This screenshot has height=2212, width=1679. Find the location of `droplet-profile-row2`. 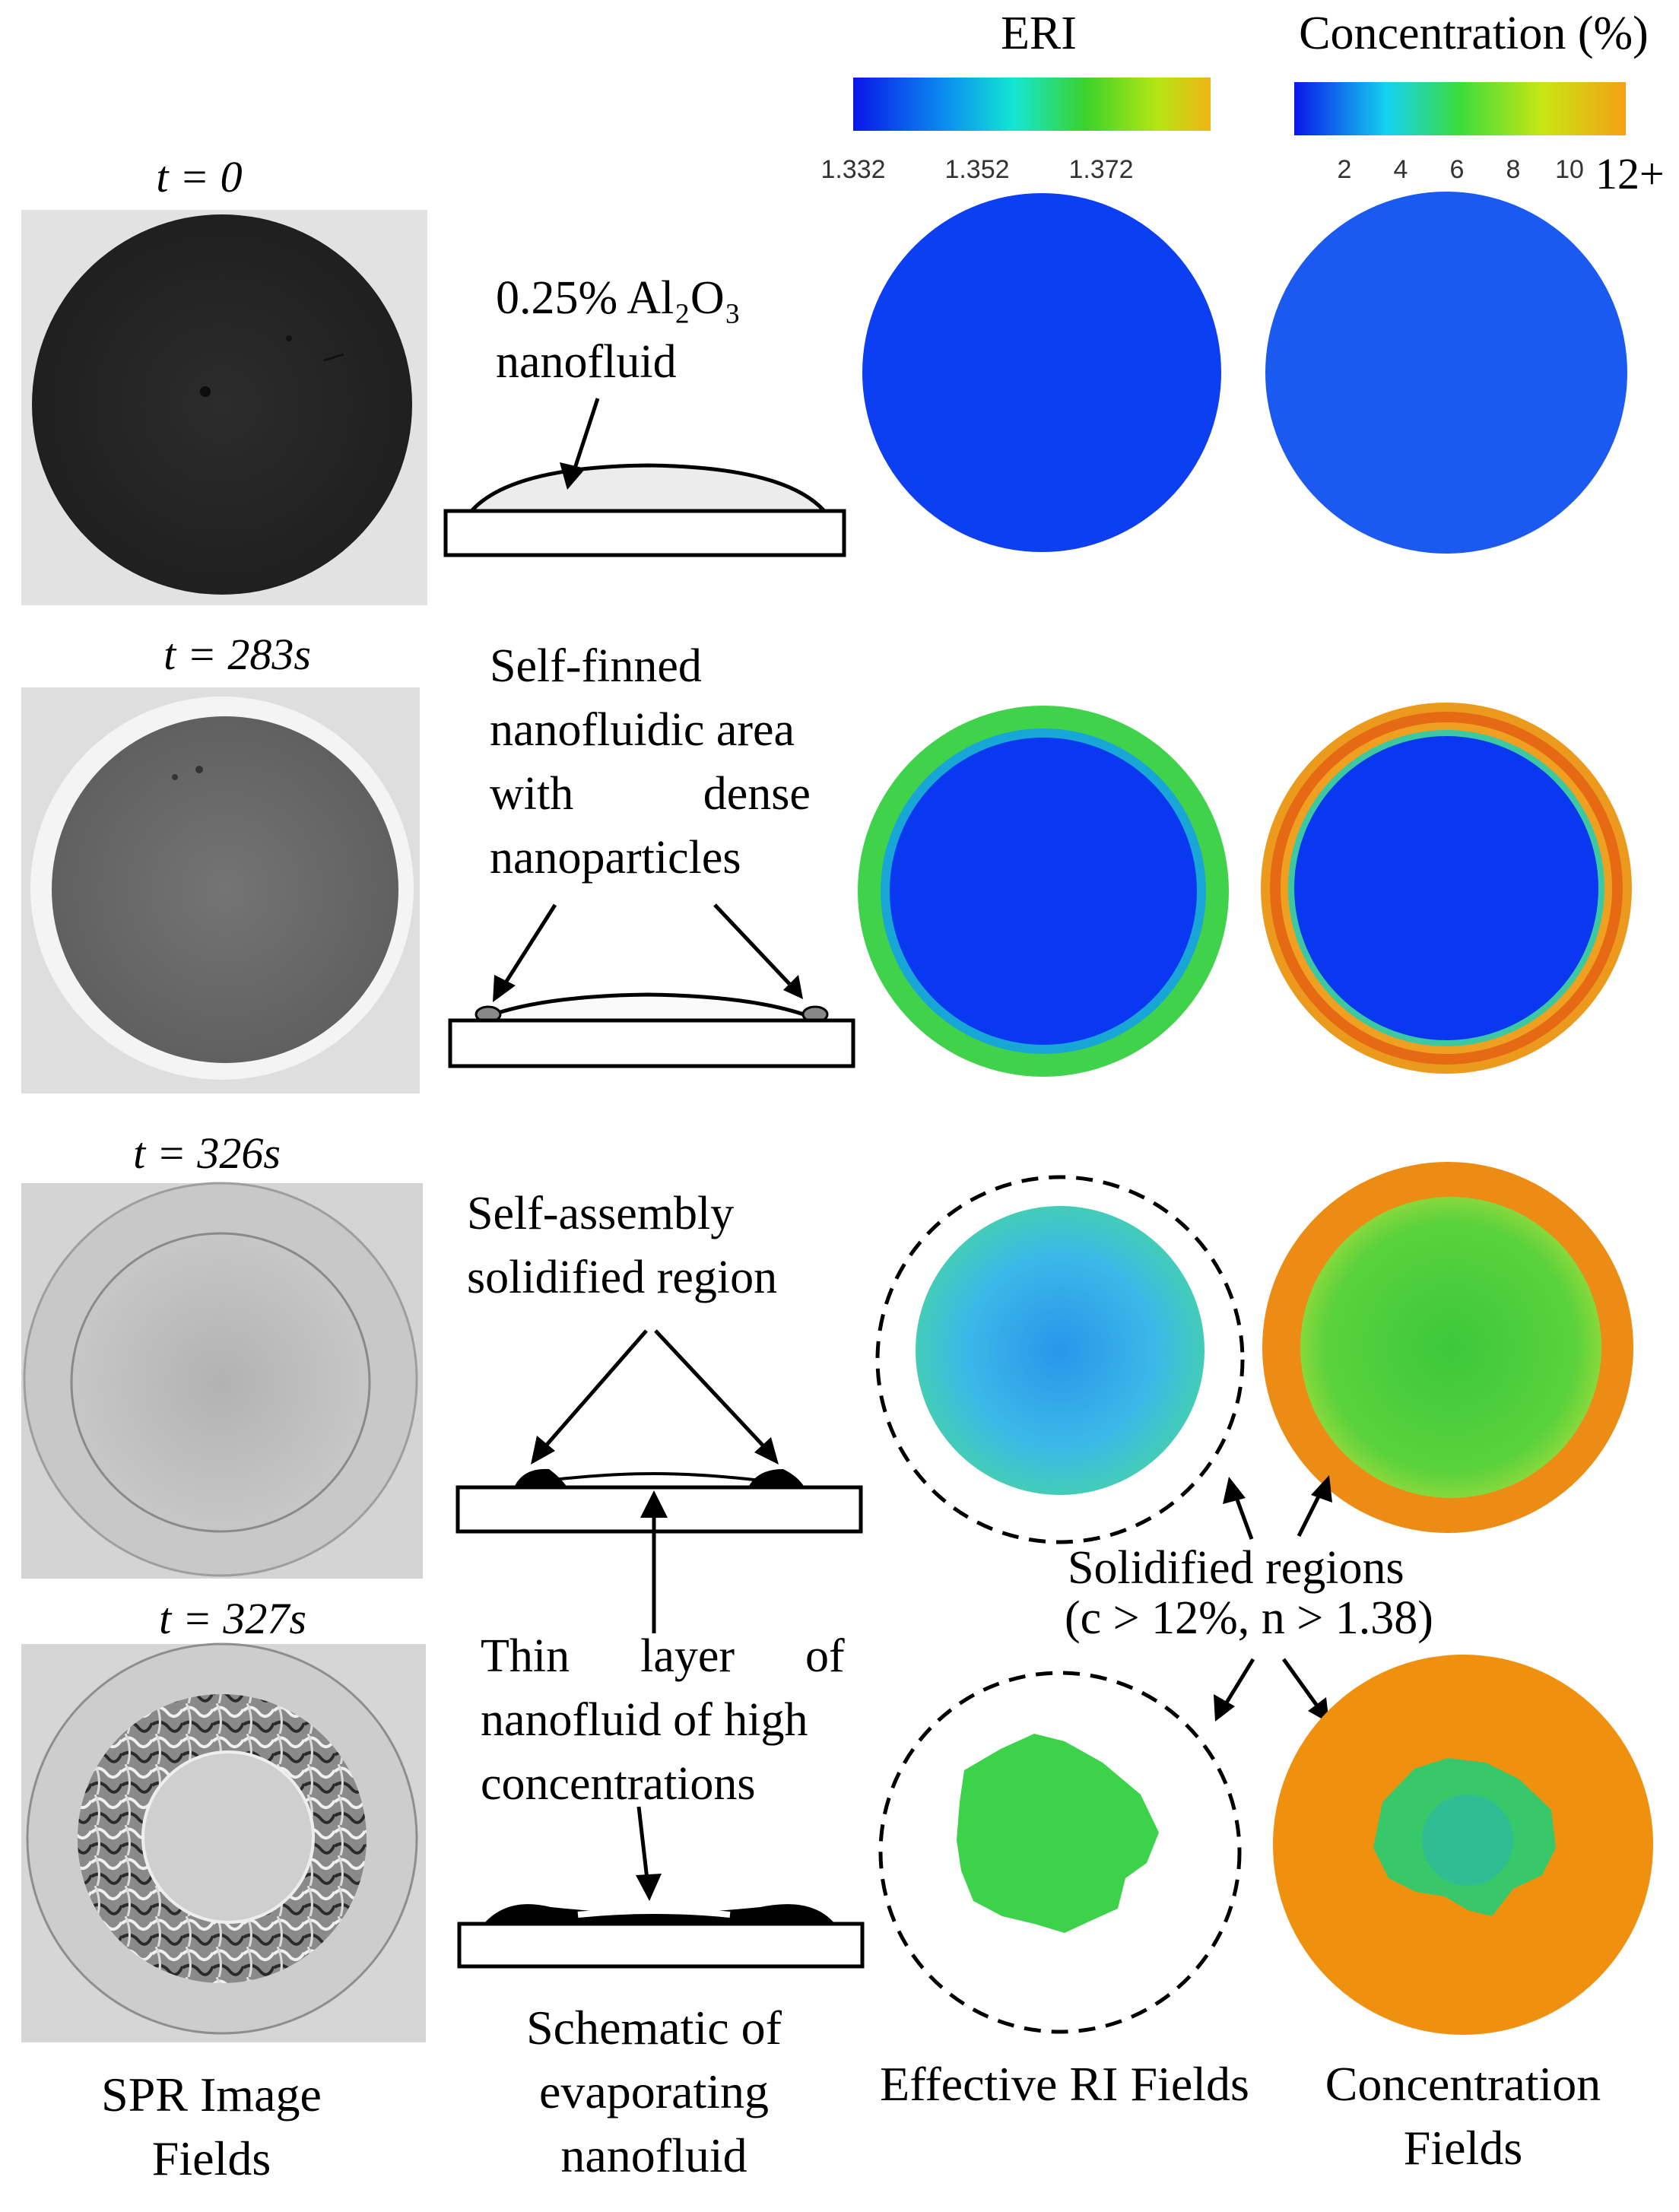

droplet-profile-row2 is located at coordinates (648, 1007).